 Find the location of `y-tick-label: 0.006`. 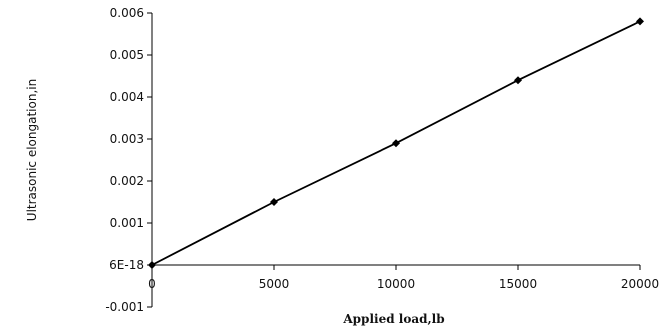

y-tick-label: 0.006 is located at coordinates (127, 13).